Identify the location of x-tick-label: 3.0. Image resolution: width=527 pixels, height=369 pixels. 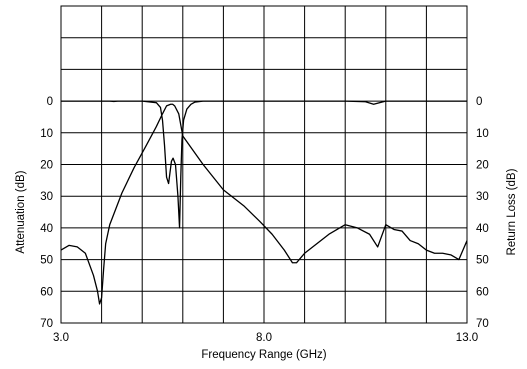
(61, 338).